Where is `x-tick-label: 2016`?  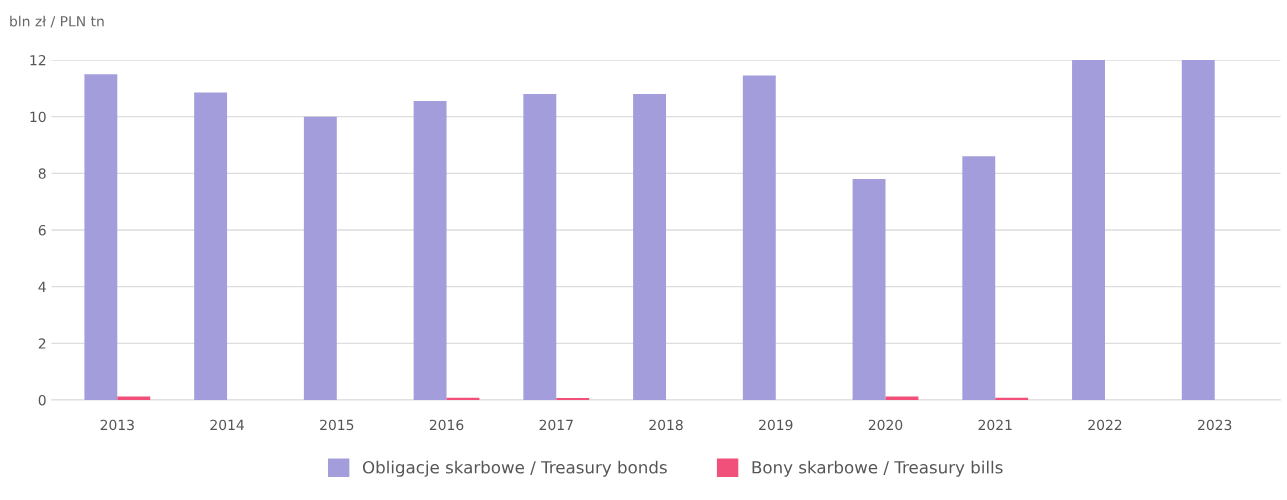
x-tick-label: 2016 is located at coordinates (446, 425).